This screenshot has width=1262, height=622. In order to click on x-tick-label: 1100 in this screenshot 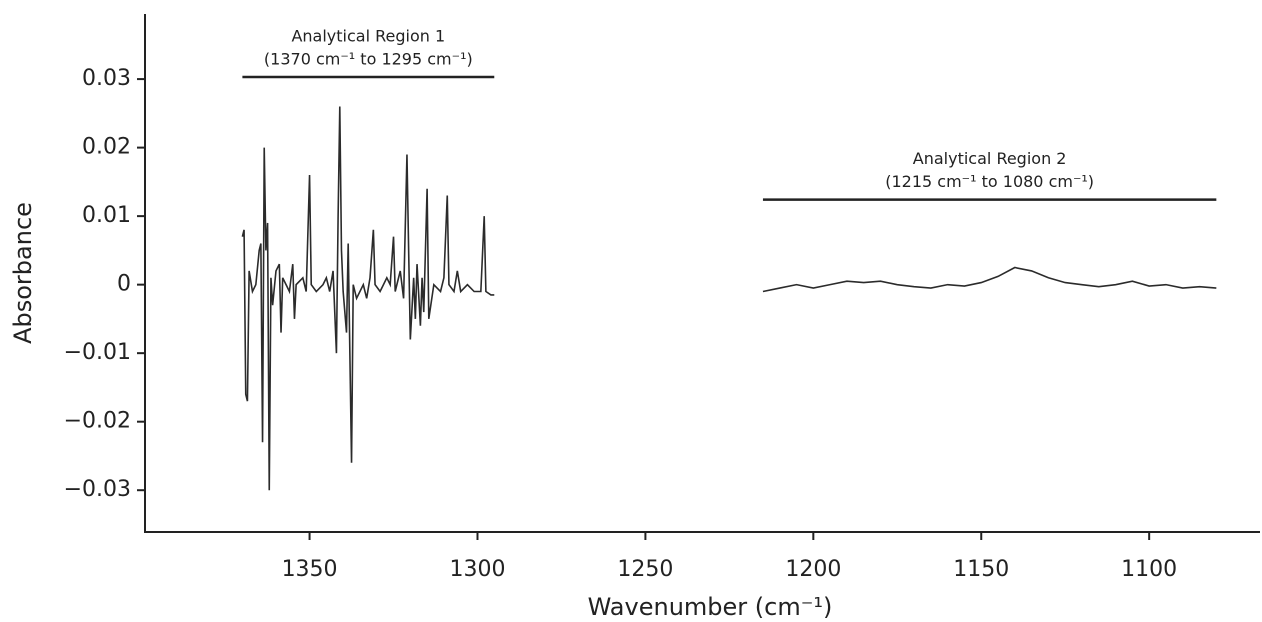, I will do `click(1149, 569)`.